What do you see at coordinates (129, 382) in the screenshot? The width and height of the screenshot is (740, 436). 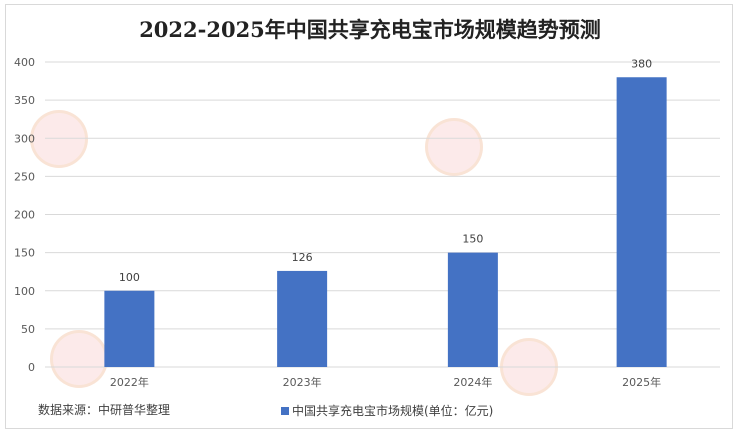 I see `x-tick-label: 2022年` at bounding box center [129, 382].